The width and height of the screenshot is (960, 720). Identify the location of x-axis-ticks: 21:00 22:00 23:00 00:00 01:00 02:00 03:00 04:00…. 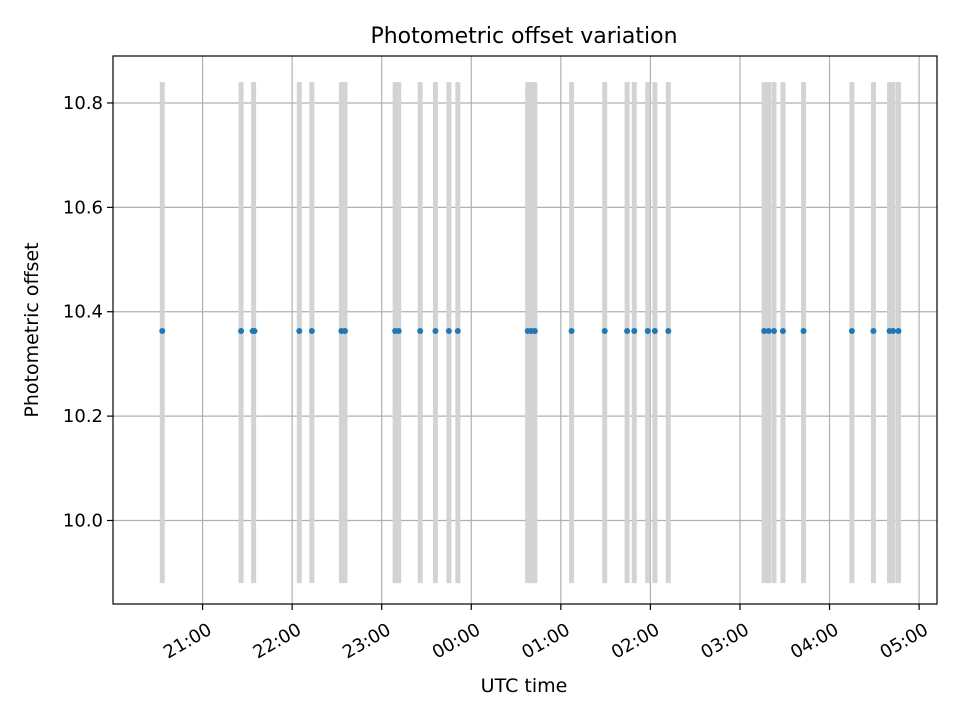
(546, 633).